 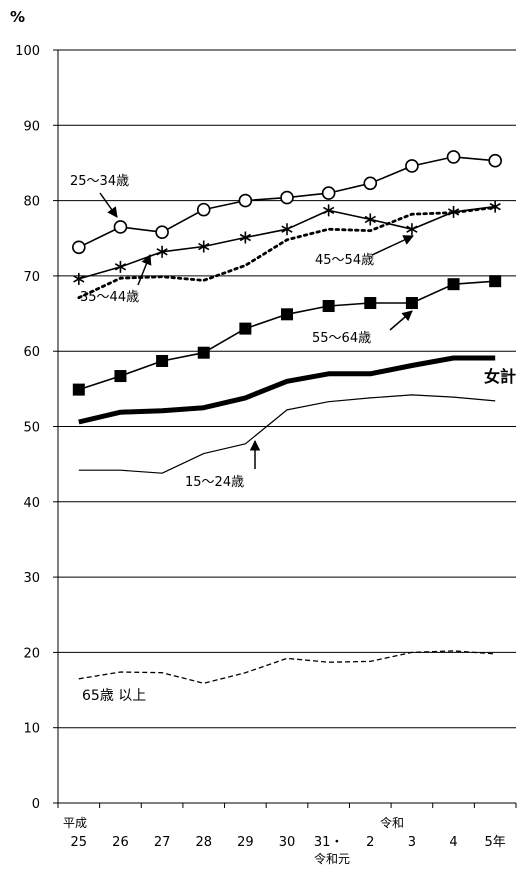 I want to click on x-era-reiwa: 令和, so click(x=392, y=822).